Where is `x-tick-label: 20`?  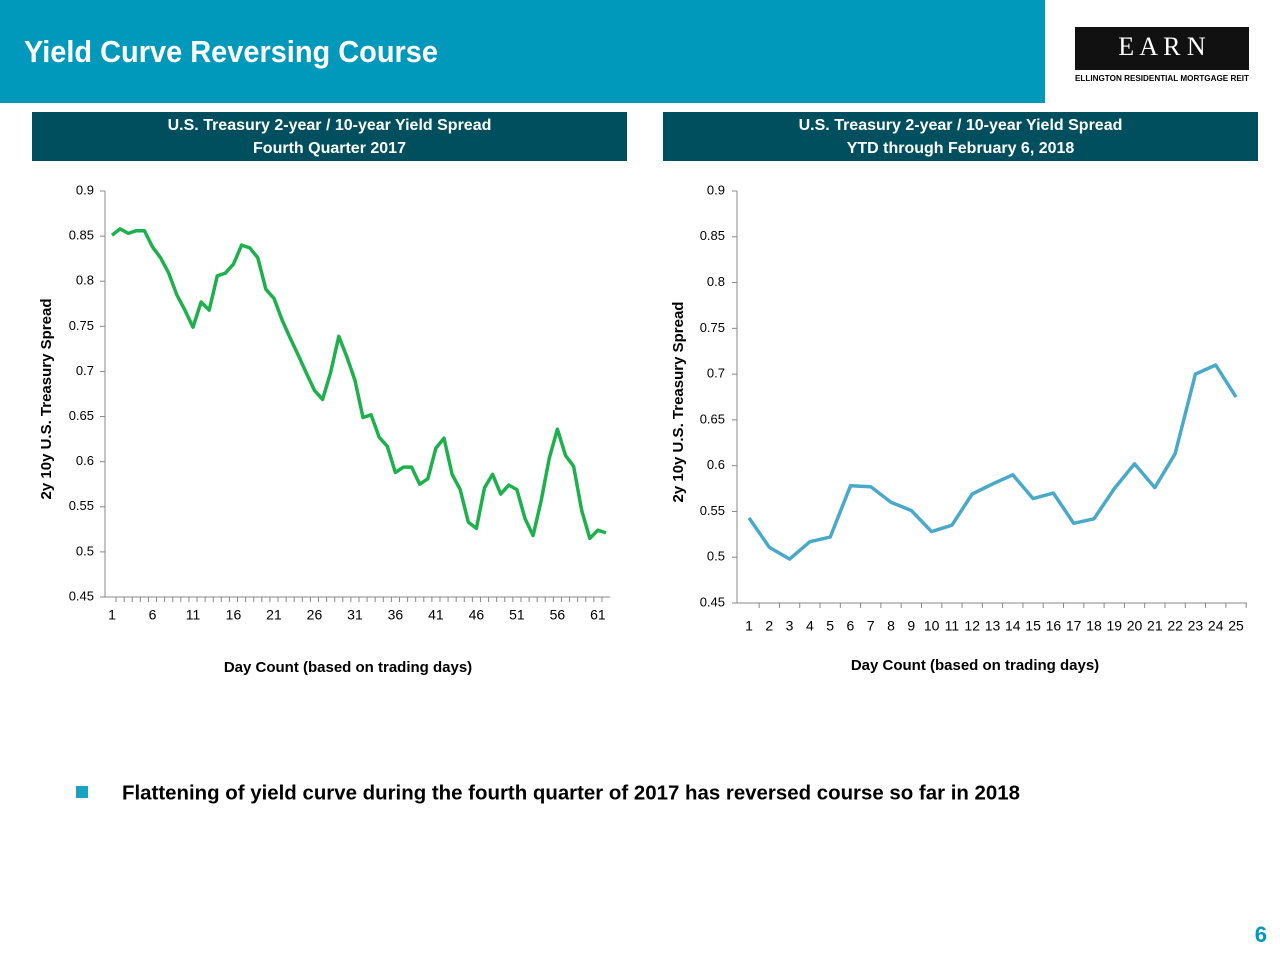 x-tick-label: 20 is located at coordinates (1135, 626).